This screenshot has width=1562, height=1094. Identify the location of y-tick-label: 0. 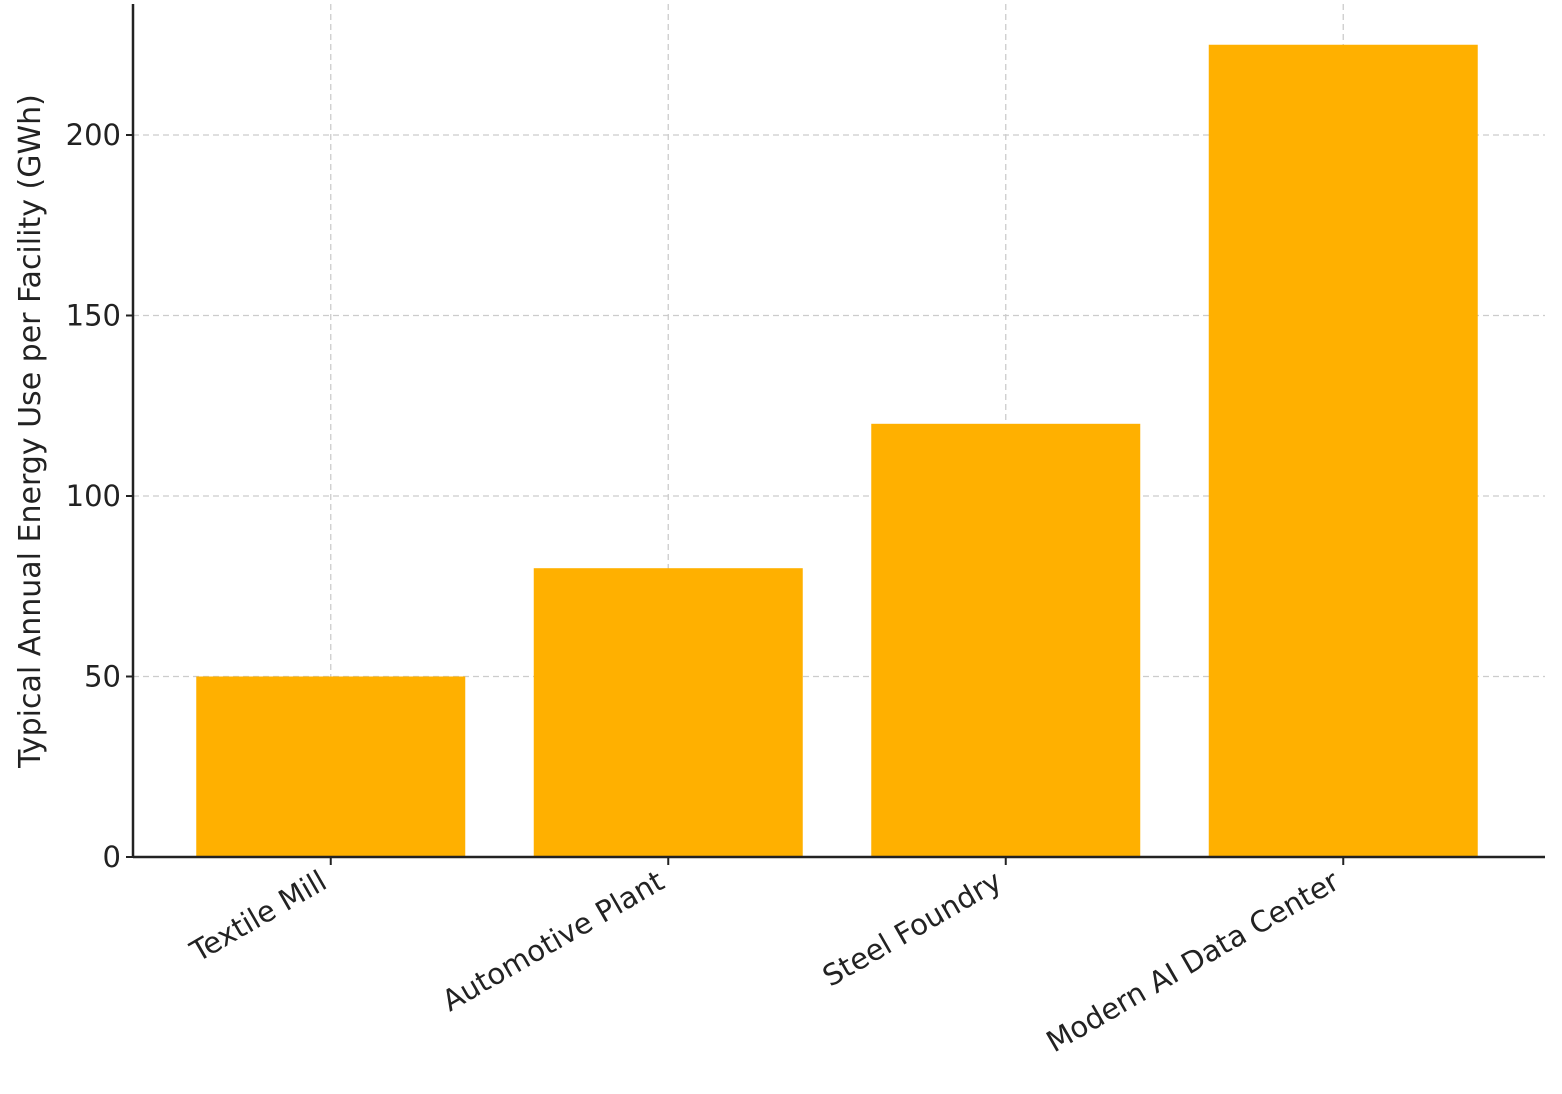
(112, 857).